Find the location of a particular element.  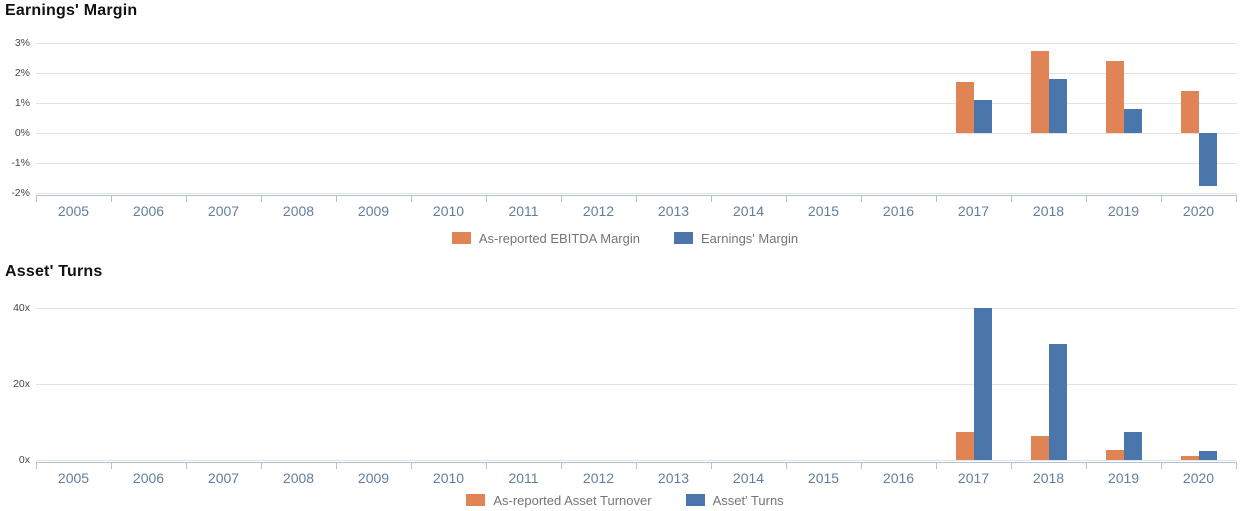

legend-item-as-reported-ebitda-margin: As-reported EBITDA Margin is located at coordinates (545, 238).